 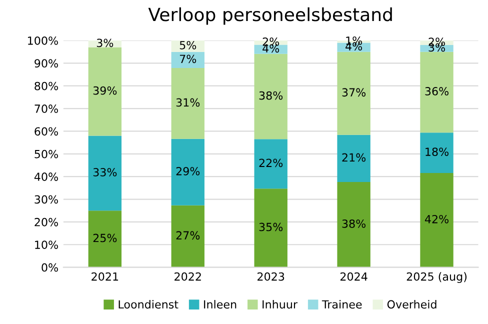 I want to click on data-label: 36%, so click(x=436, y=91).